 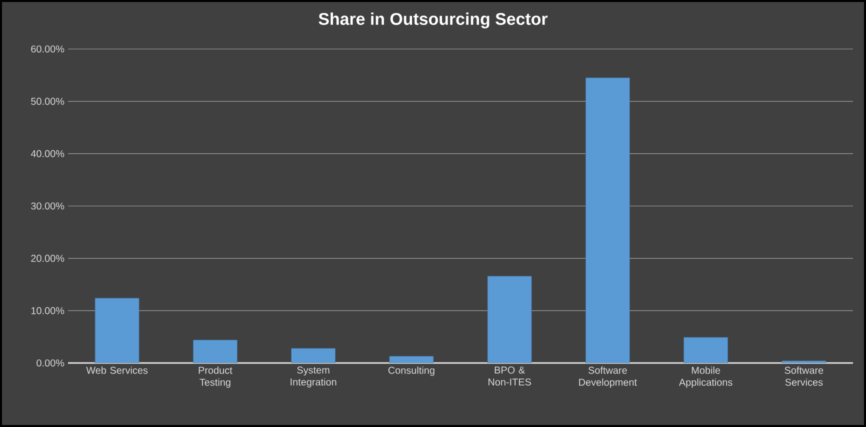 What do you see at coordinates (608, 377) in the screenshot?
I see `x-tick-label: Software Development` at bounding box center [608, 377].